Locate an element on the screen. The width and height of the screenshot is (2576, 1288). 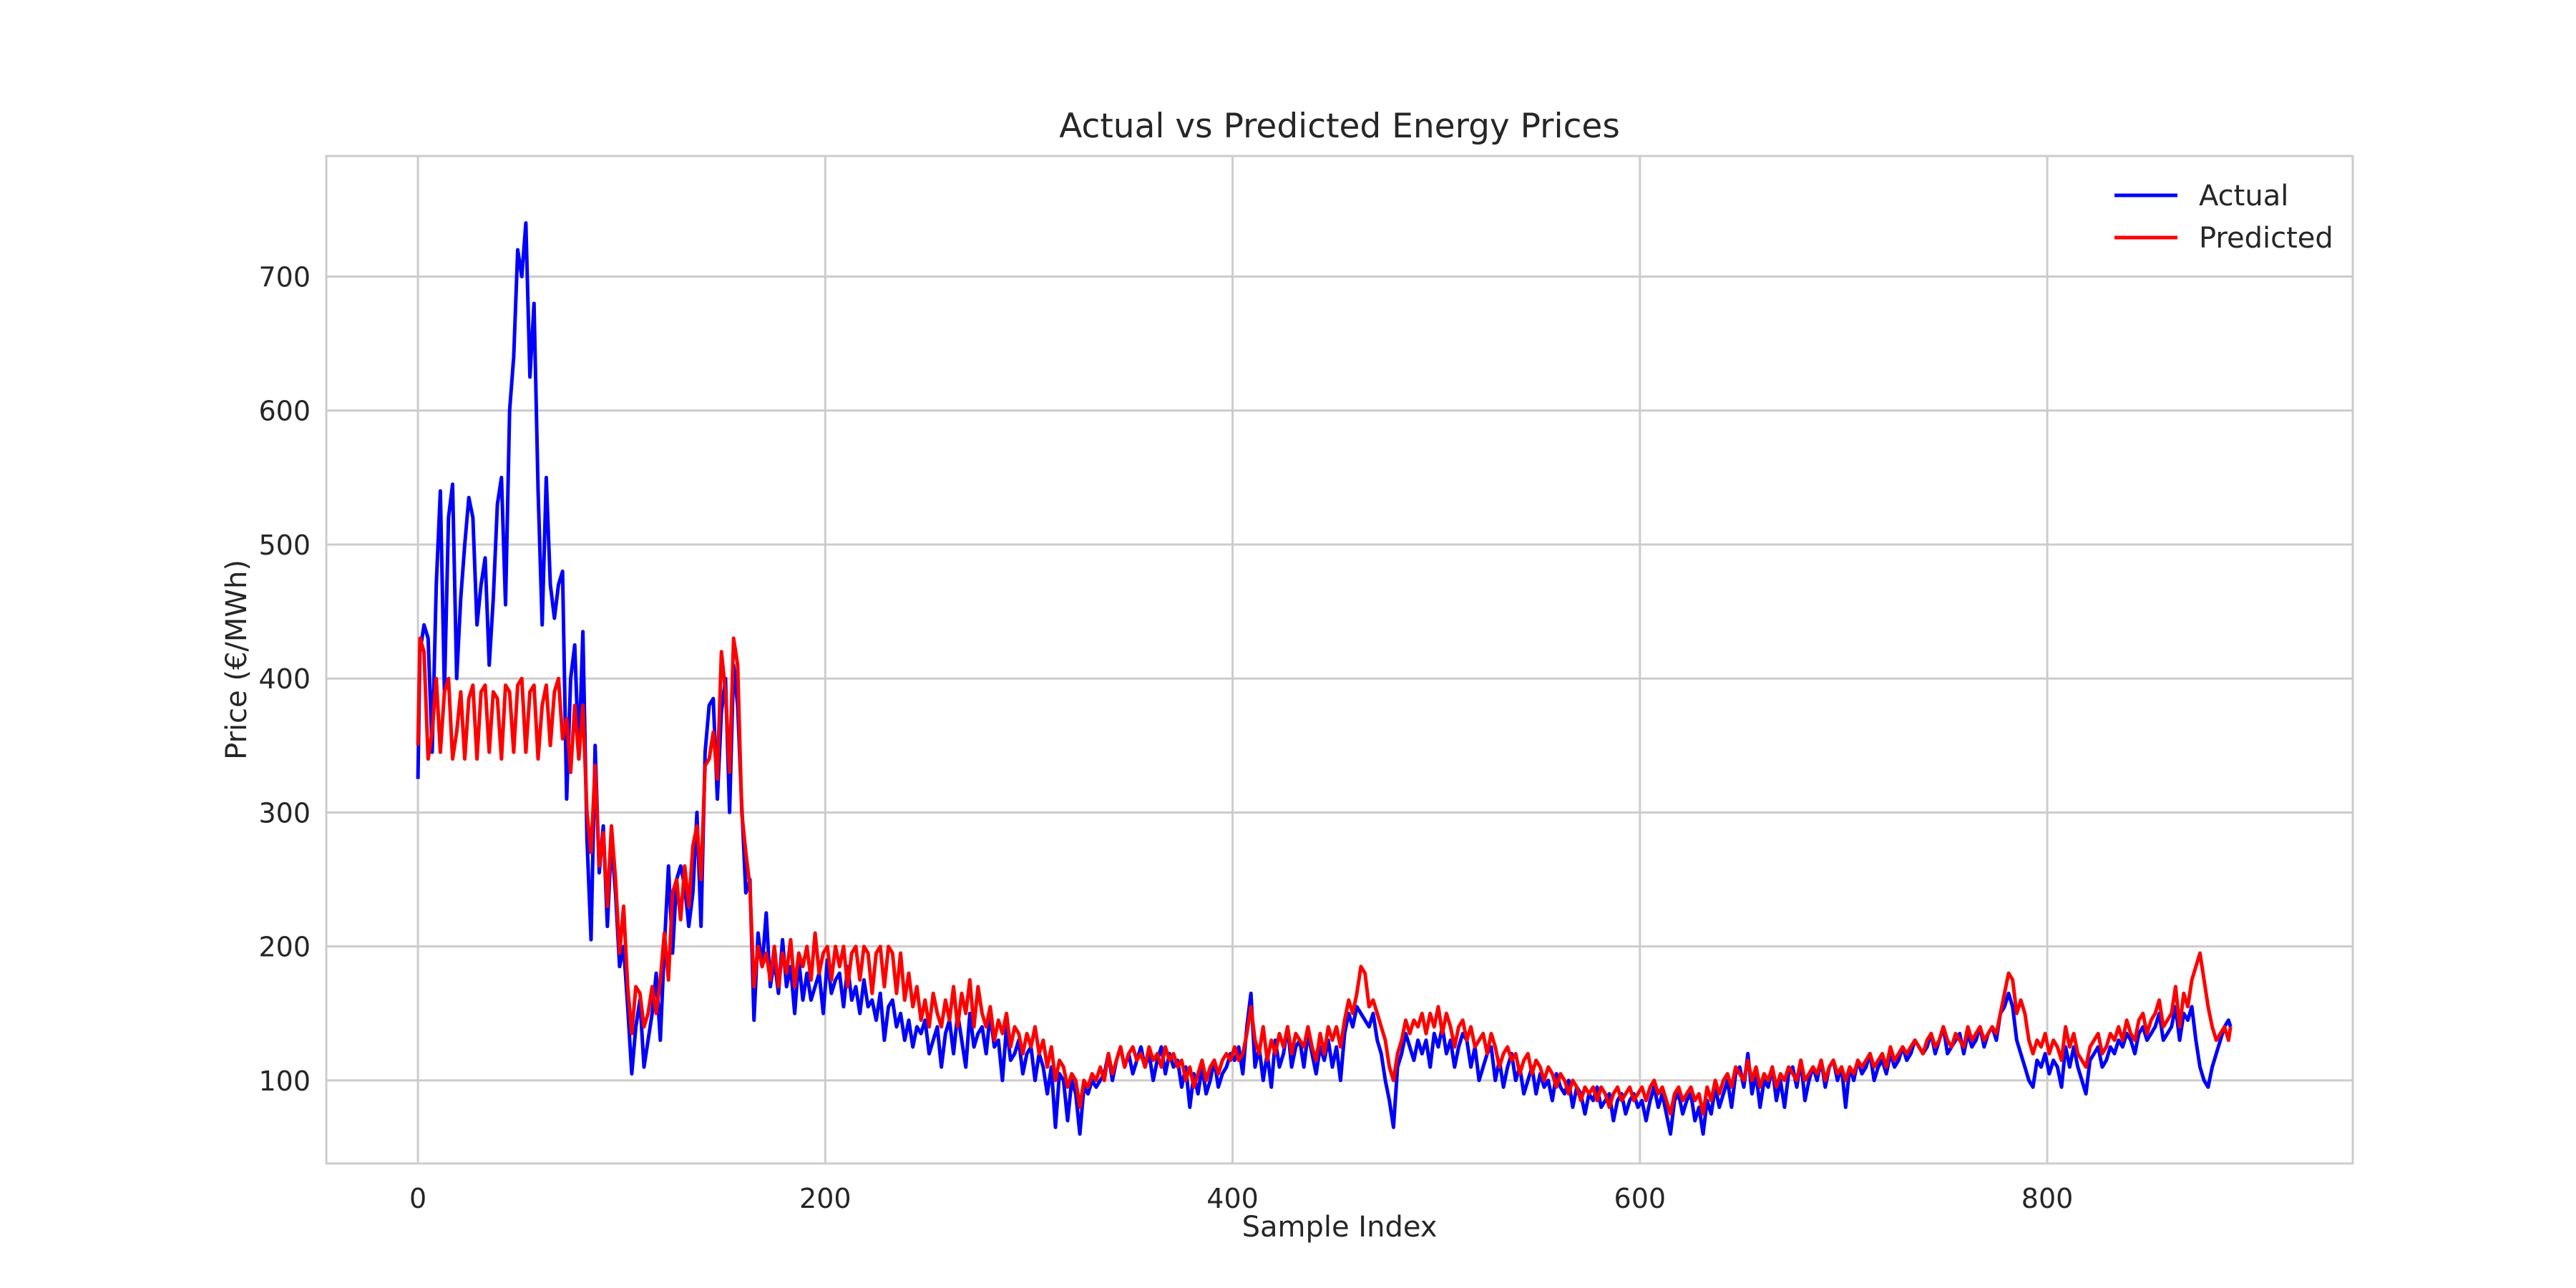
y-tick-label: 200 is located at coordinates (284, 947).